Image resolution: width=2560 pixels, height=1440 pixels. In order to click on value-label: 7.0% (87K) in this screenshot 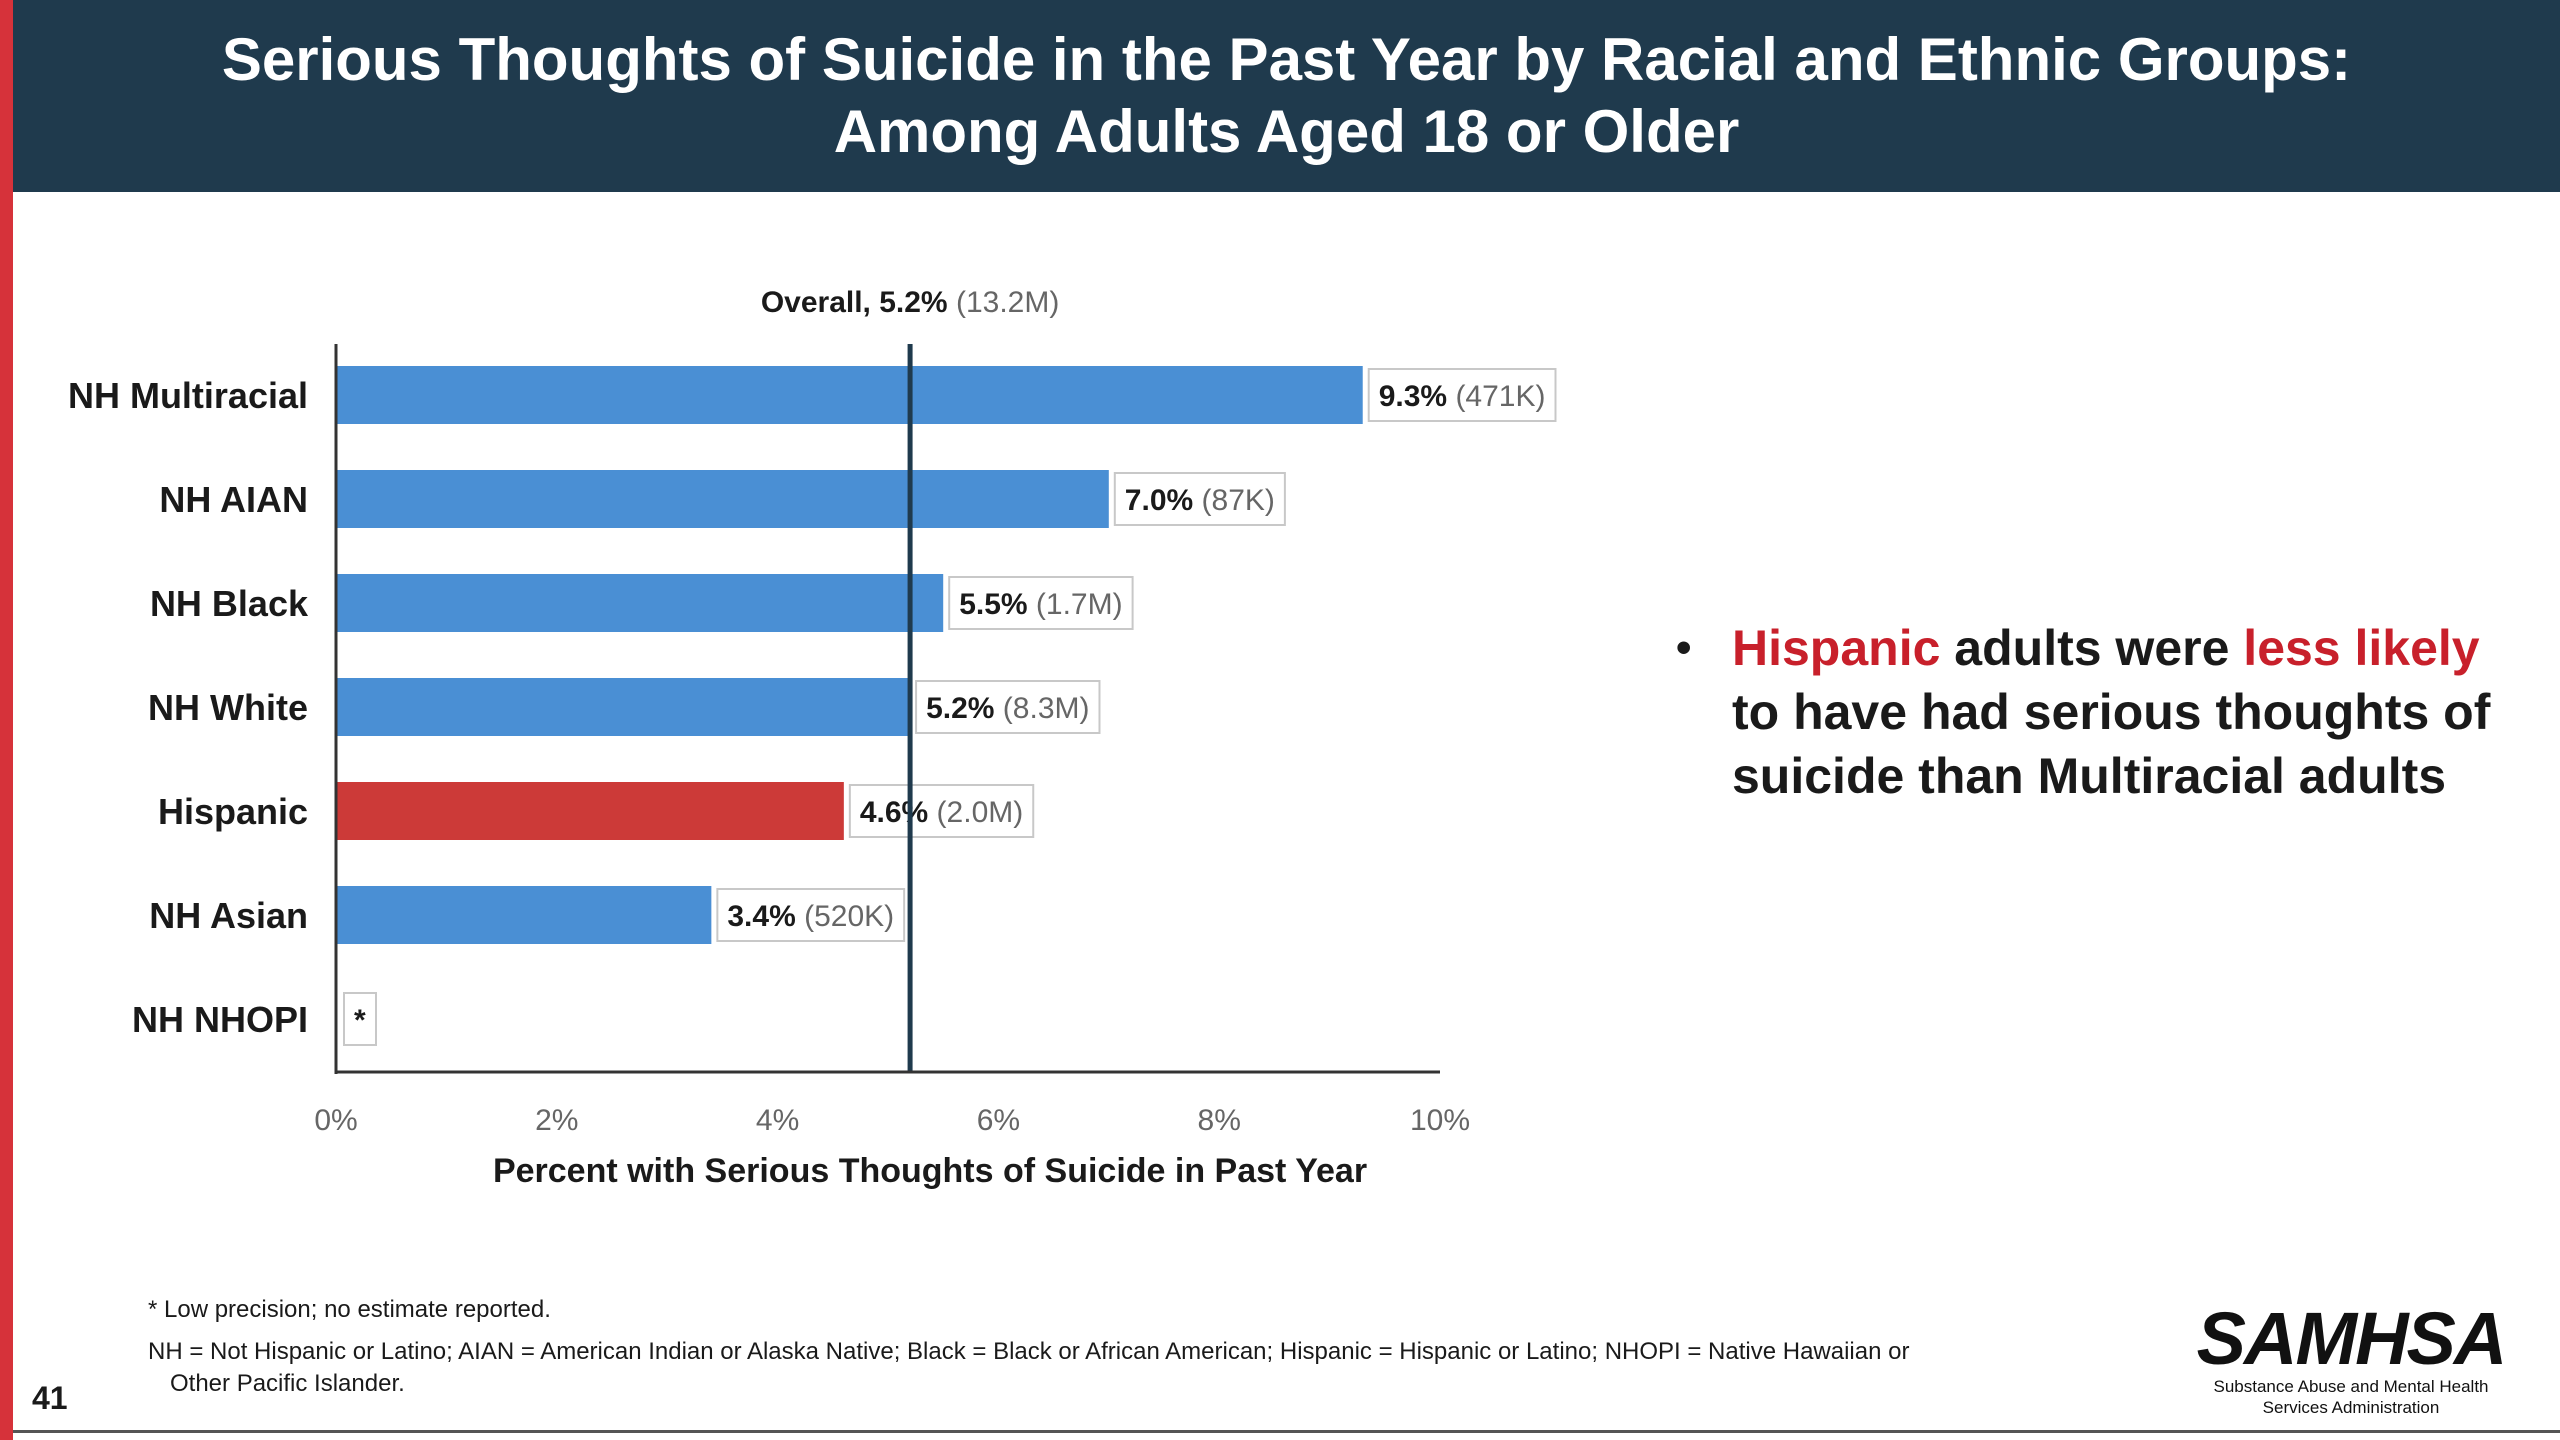, I will do `click(1200, 500)`.